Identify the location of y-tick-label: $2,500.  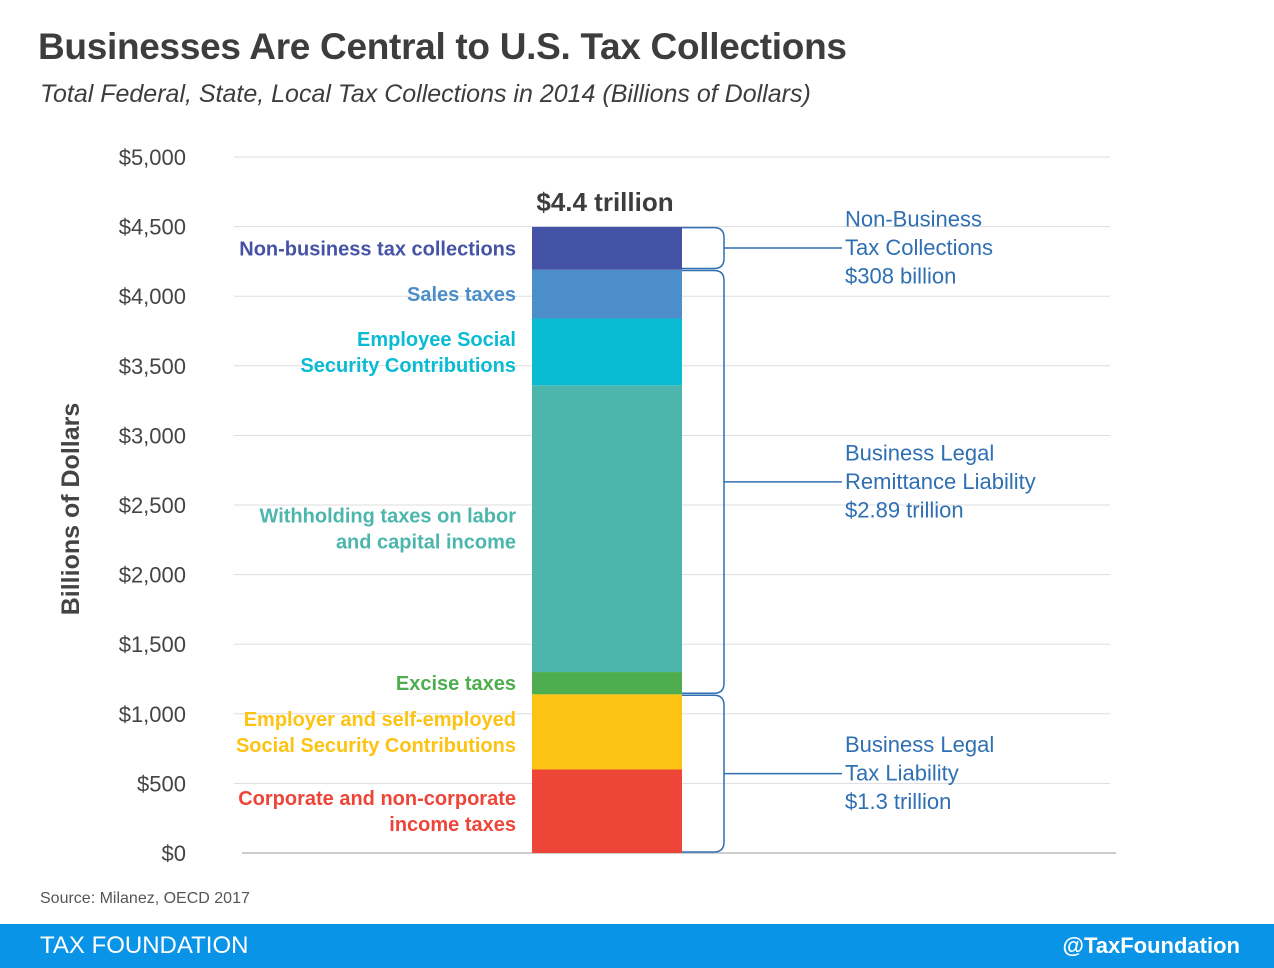
(152, 505).